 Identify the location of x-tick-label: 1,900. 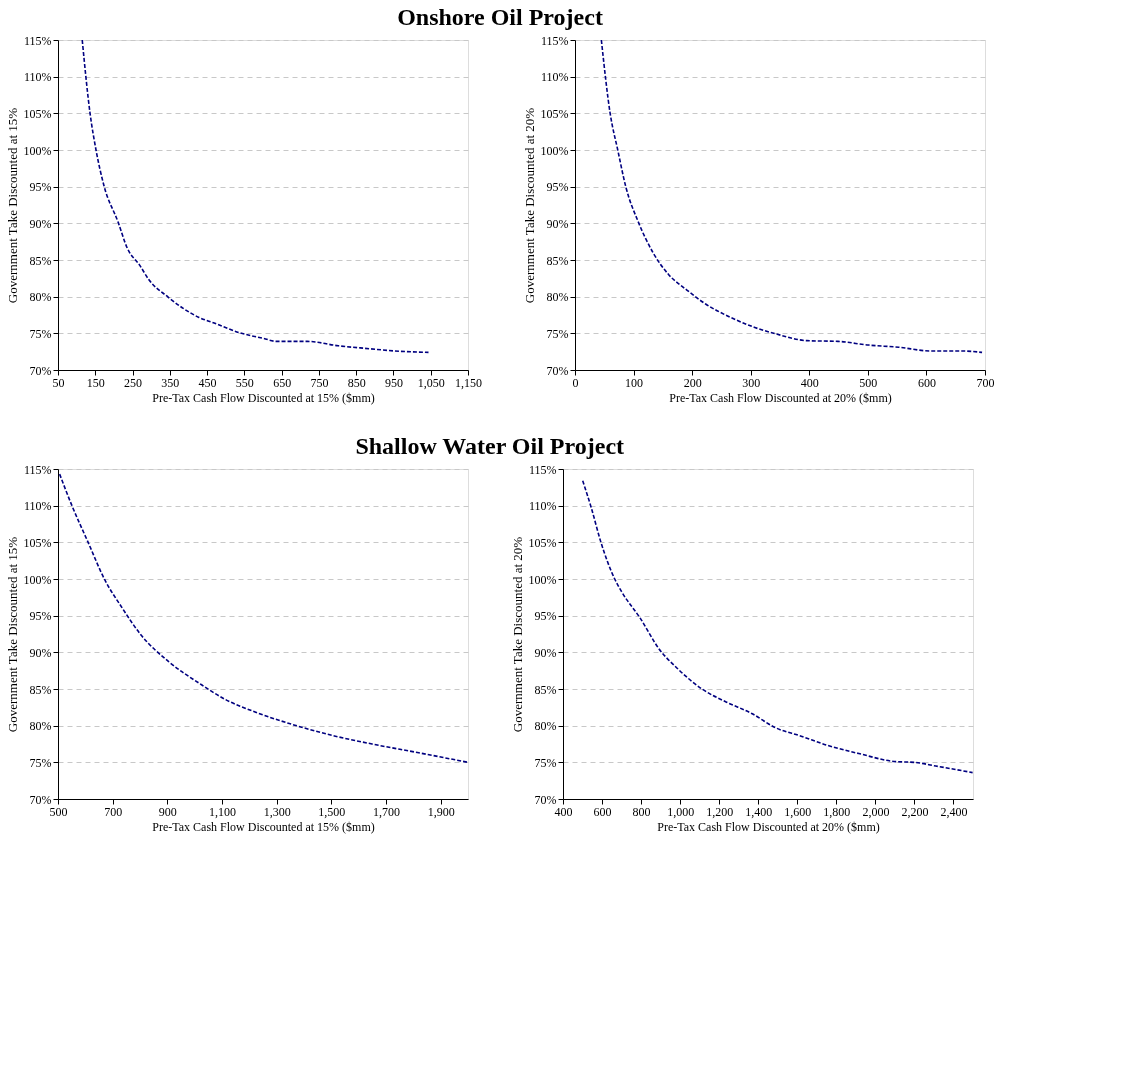
(441, 811).